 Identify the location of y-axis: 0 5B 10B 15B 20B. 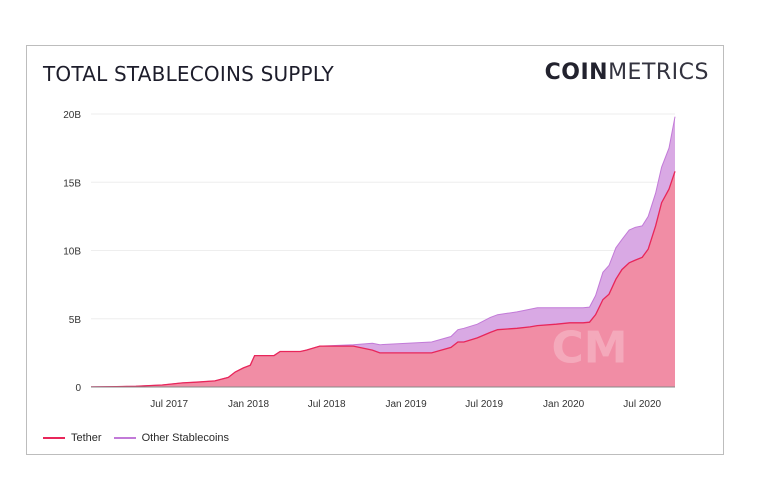
(72, 252).